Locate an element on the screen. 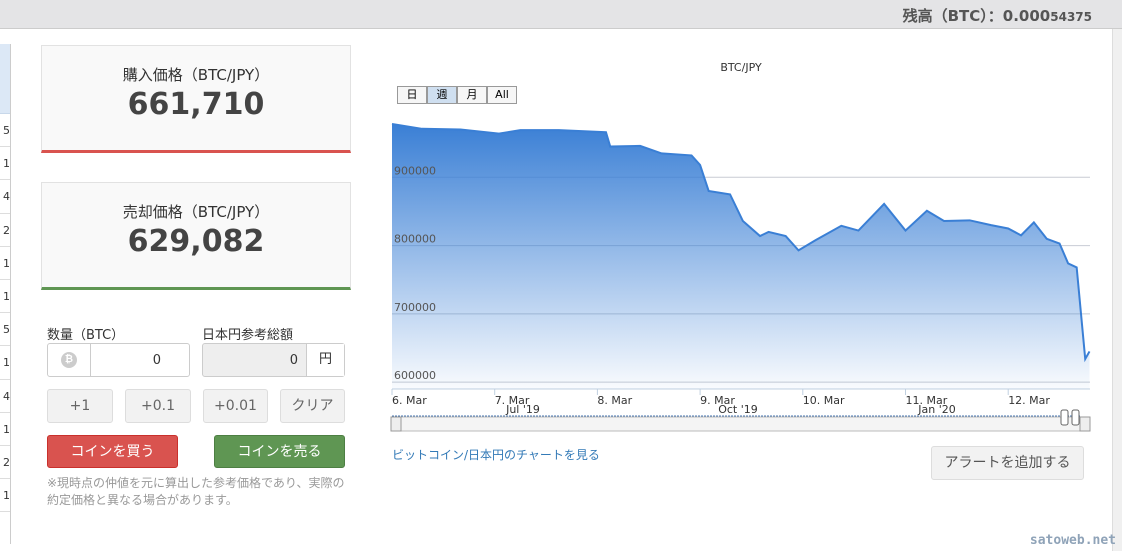 The width and height of the screenshot is (1122, 551). btc-balance: 残高（BTC）：0.00054375 is located at coordinates (997, 15).